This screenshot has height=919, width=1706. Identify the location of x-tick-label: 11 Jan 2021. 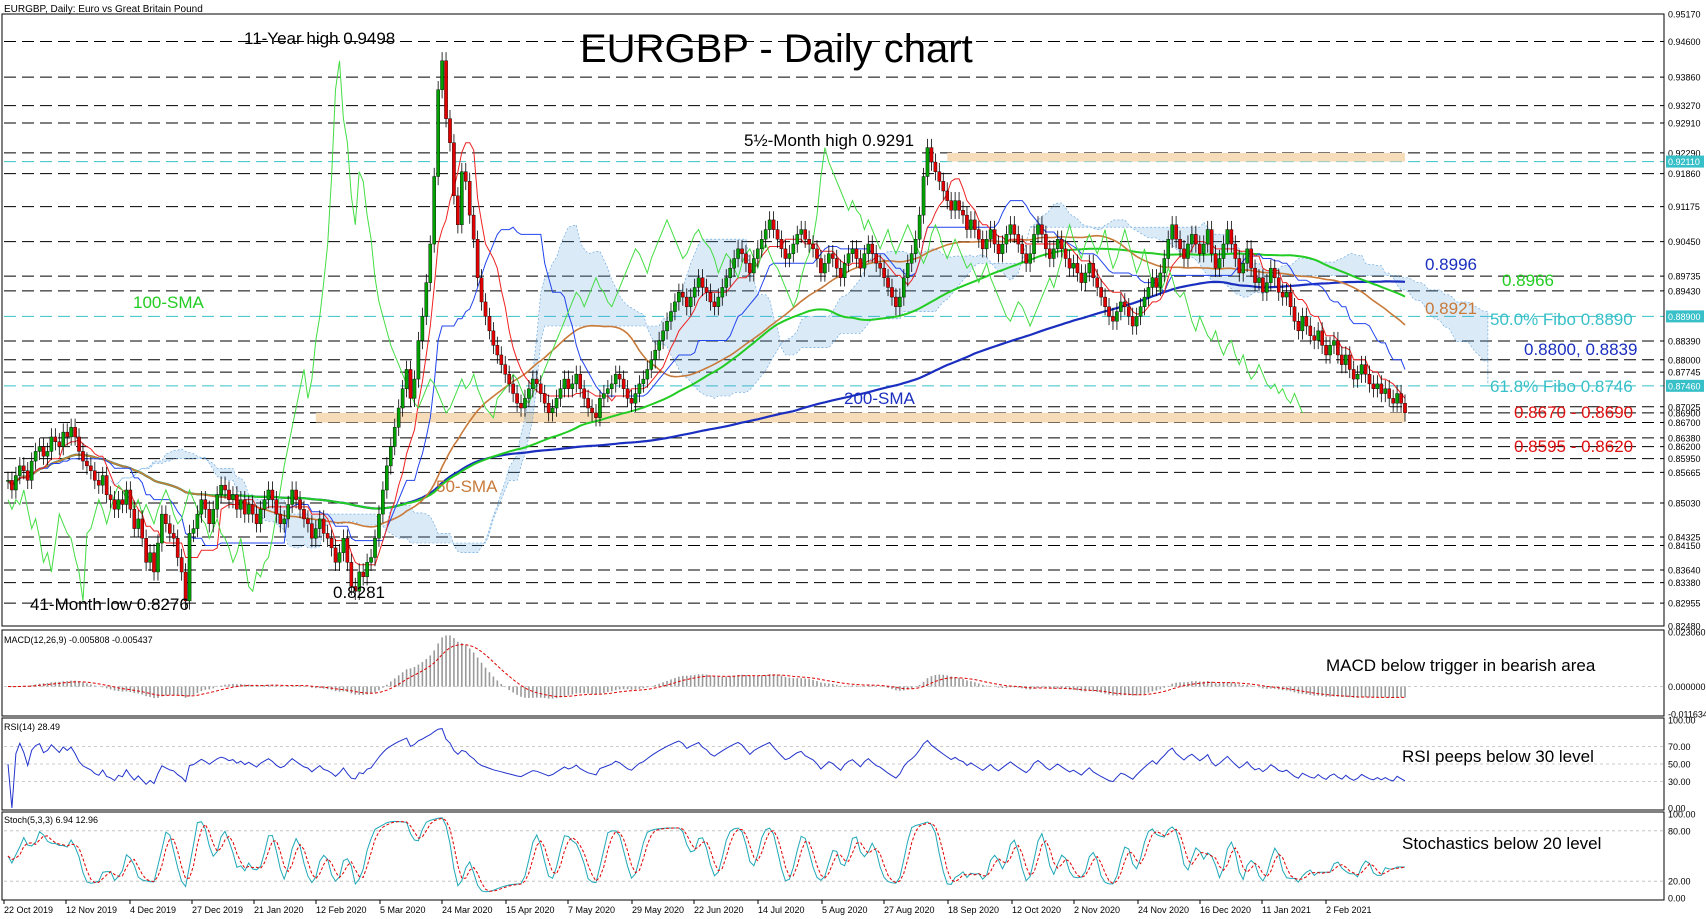
(1286, 910).